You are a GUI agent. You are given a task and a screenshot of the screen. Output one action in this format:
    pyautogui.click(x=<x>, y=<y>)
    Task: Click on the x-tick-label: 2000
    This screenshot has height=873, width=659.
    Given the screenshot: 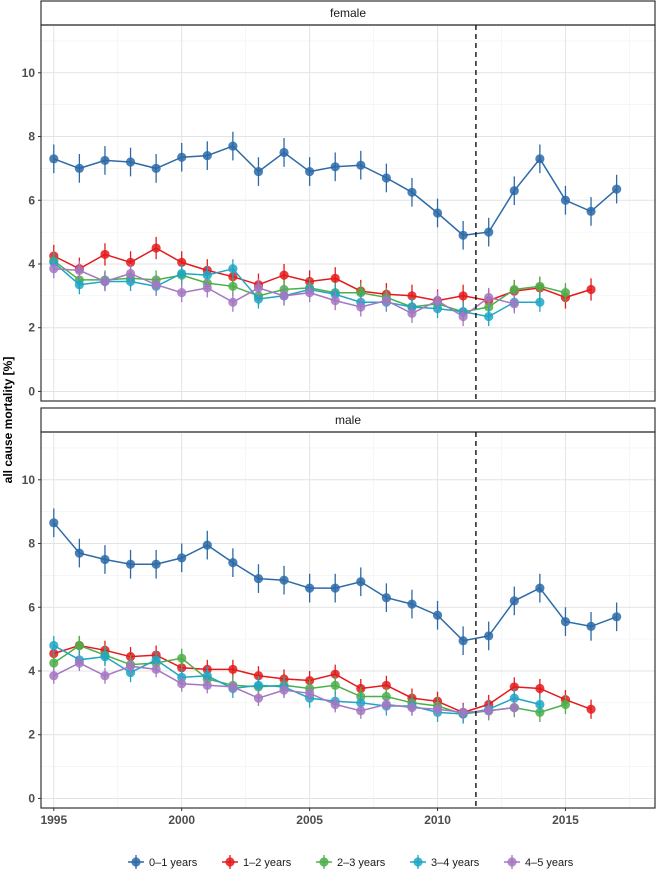 What is the action you would take?
    pyautogui.click(x=181, y=820)
    